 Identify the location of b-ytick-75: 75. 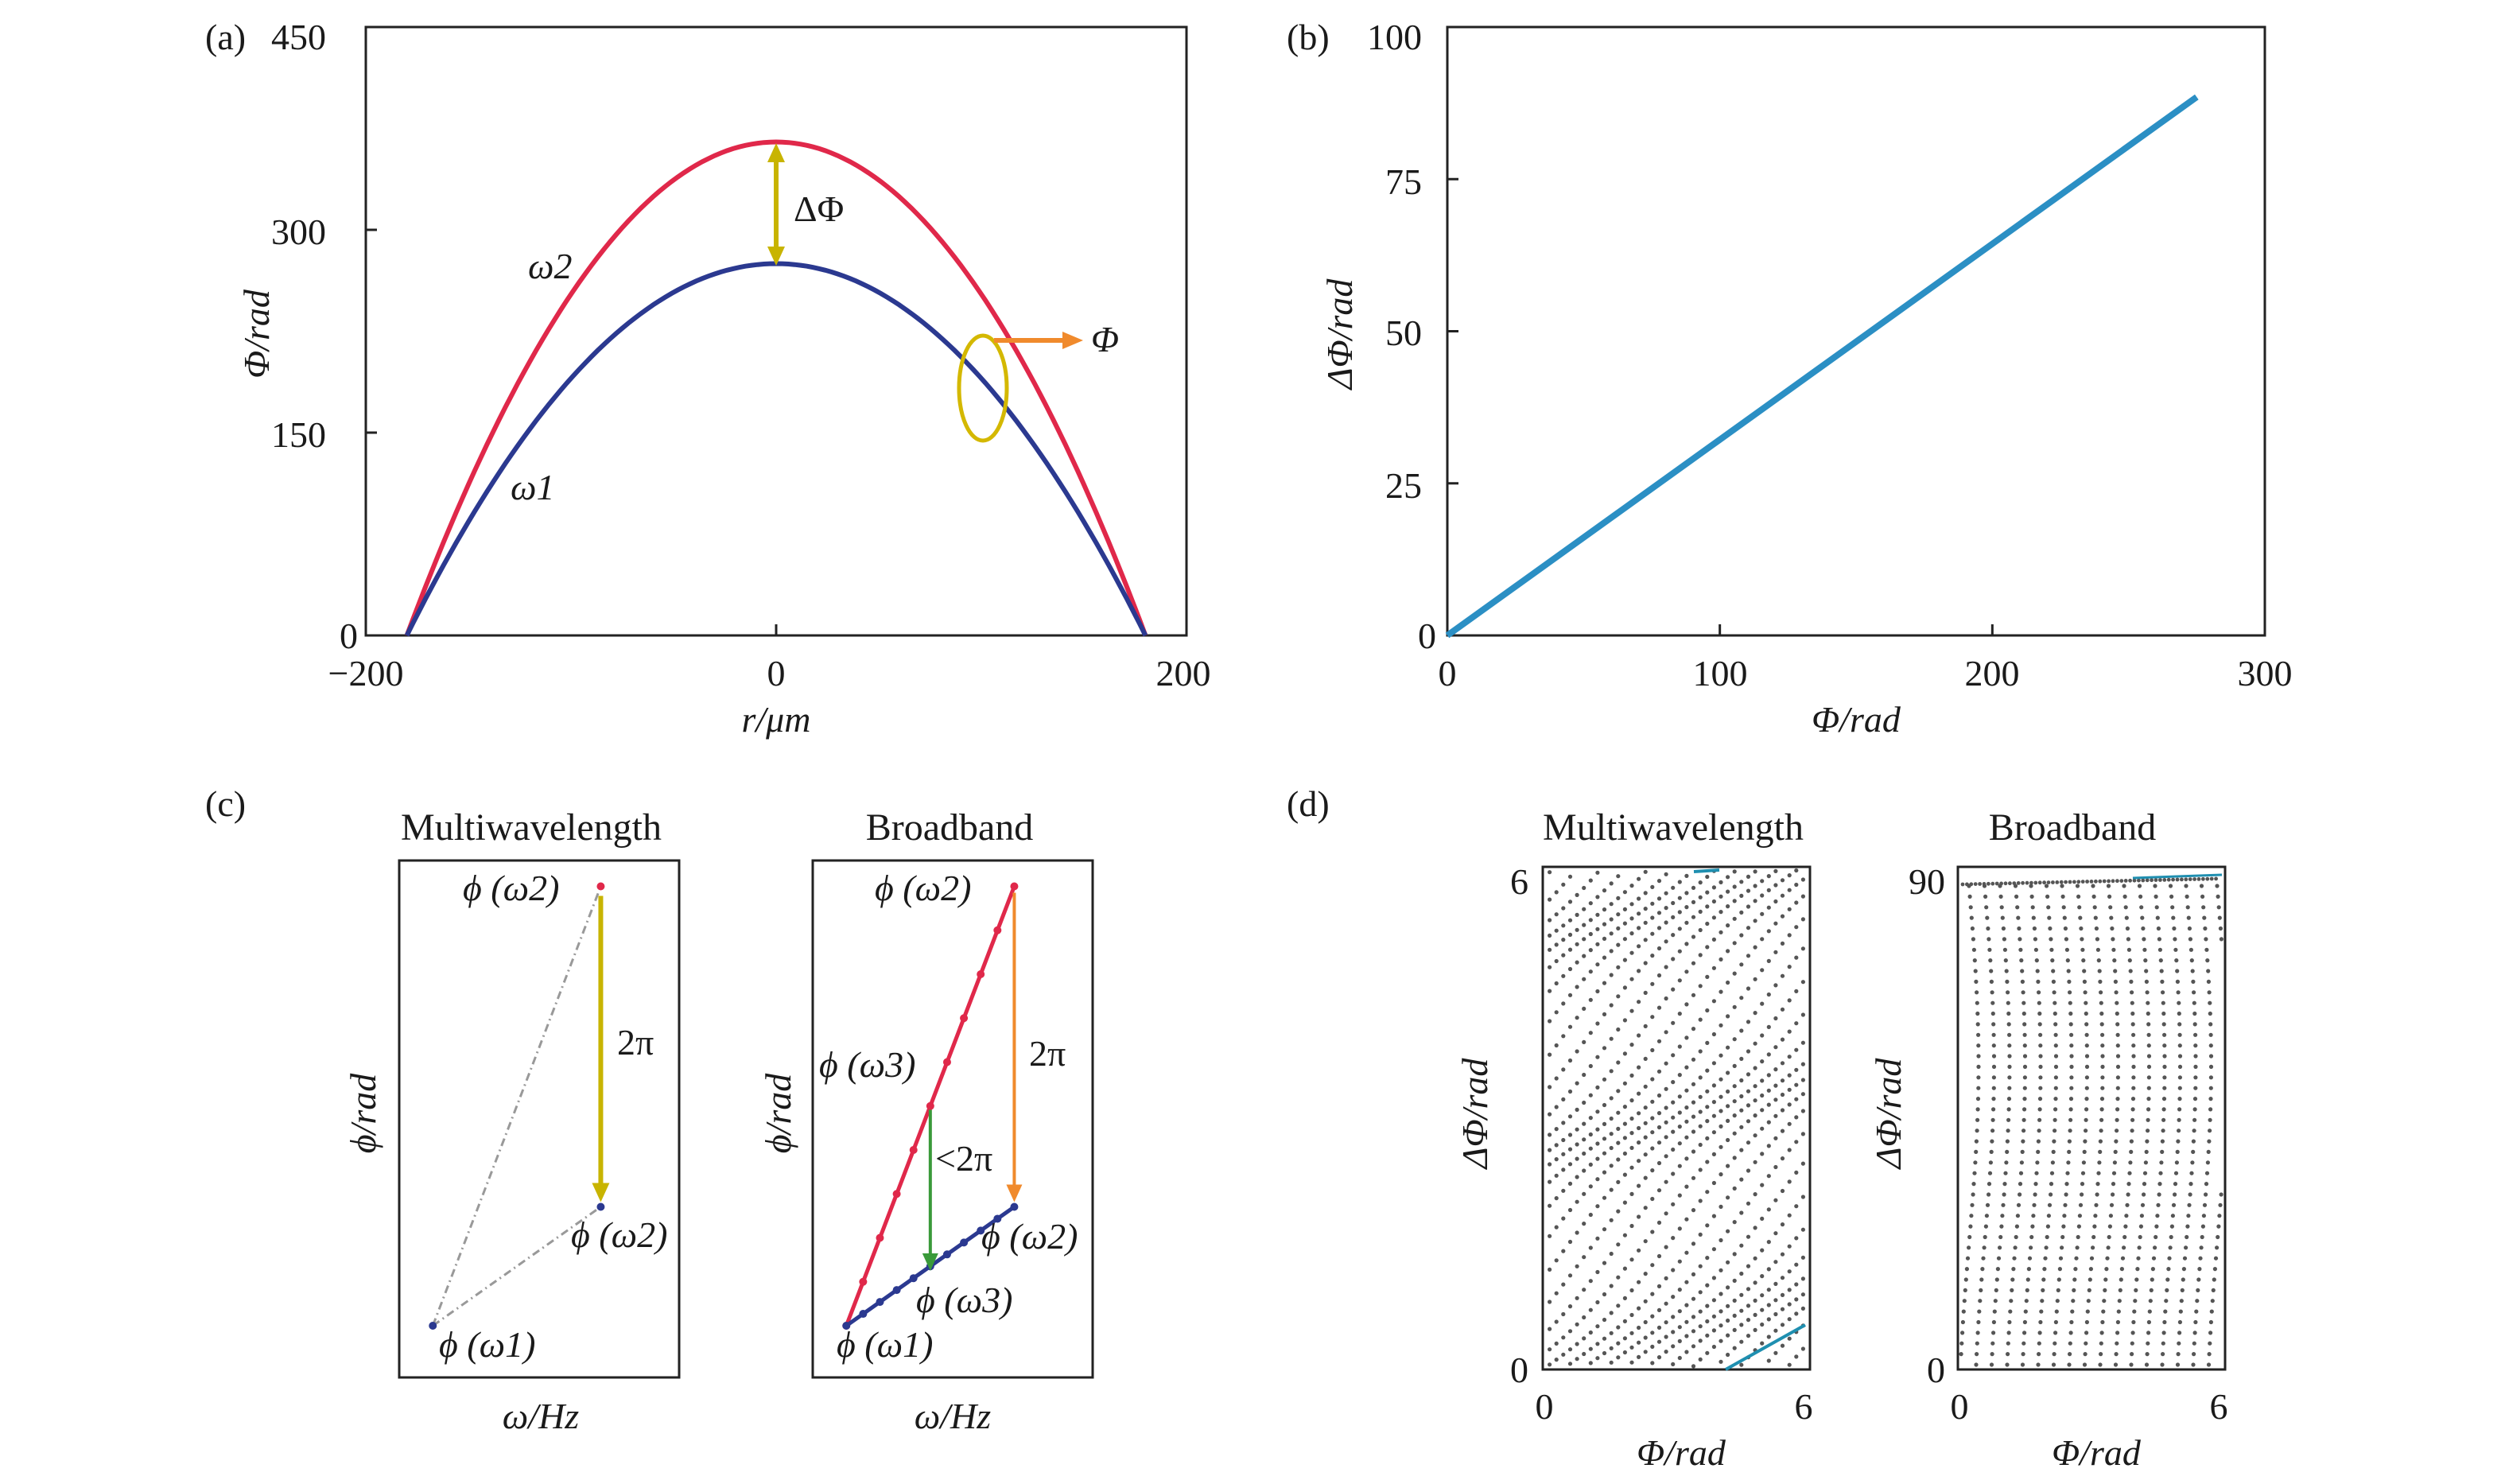
(1403, 181).